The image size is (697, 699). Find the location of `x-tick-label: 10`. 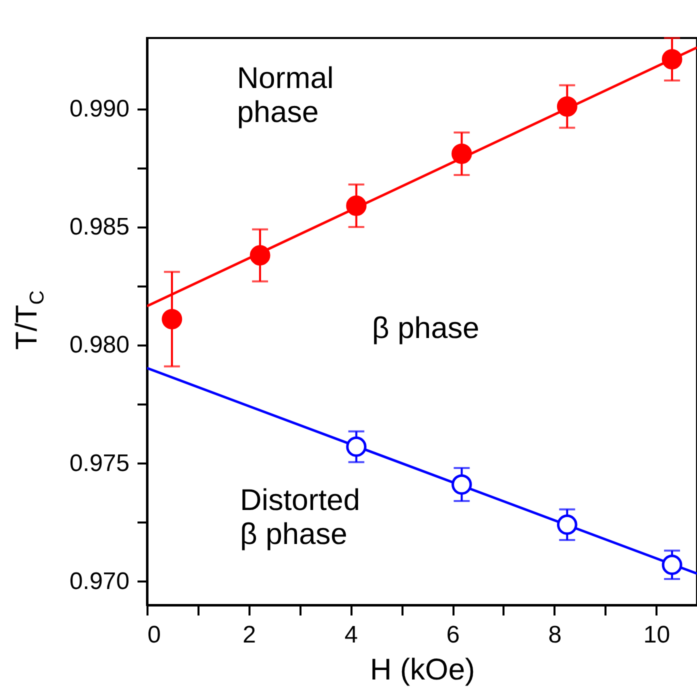

x-tick-label: 10 is located at coordinates (656, 635).